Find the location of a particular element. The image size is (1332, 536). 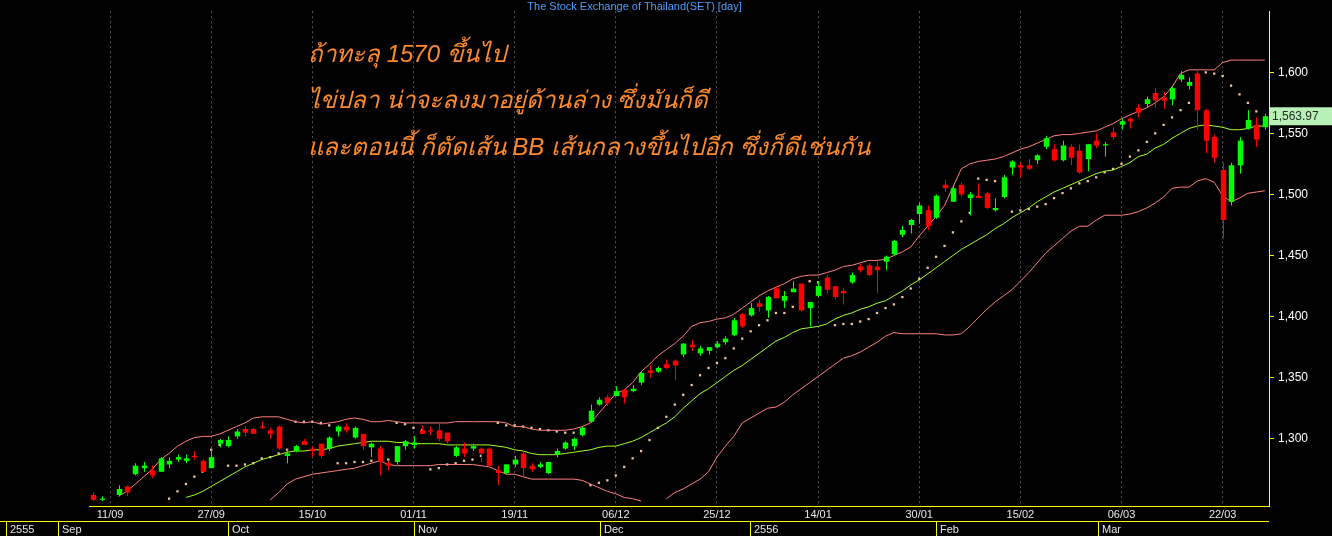

annotation: และตอนนี้ ก็ตัดเส้น BB เส้นกลางขึ้นไปอีก ซึ่งก็ดีเช่นกัน is located at coordinates (589, 144).